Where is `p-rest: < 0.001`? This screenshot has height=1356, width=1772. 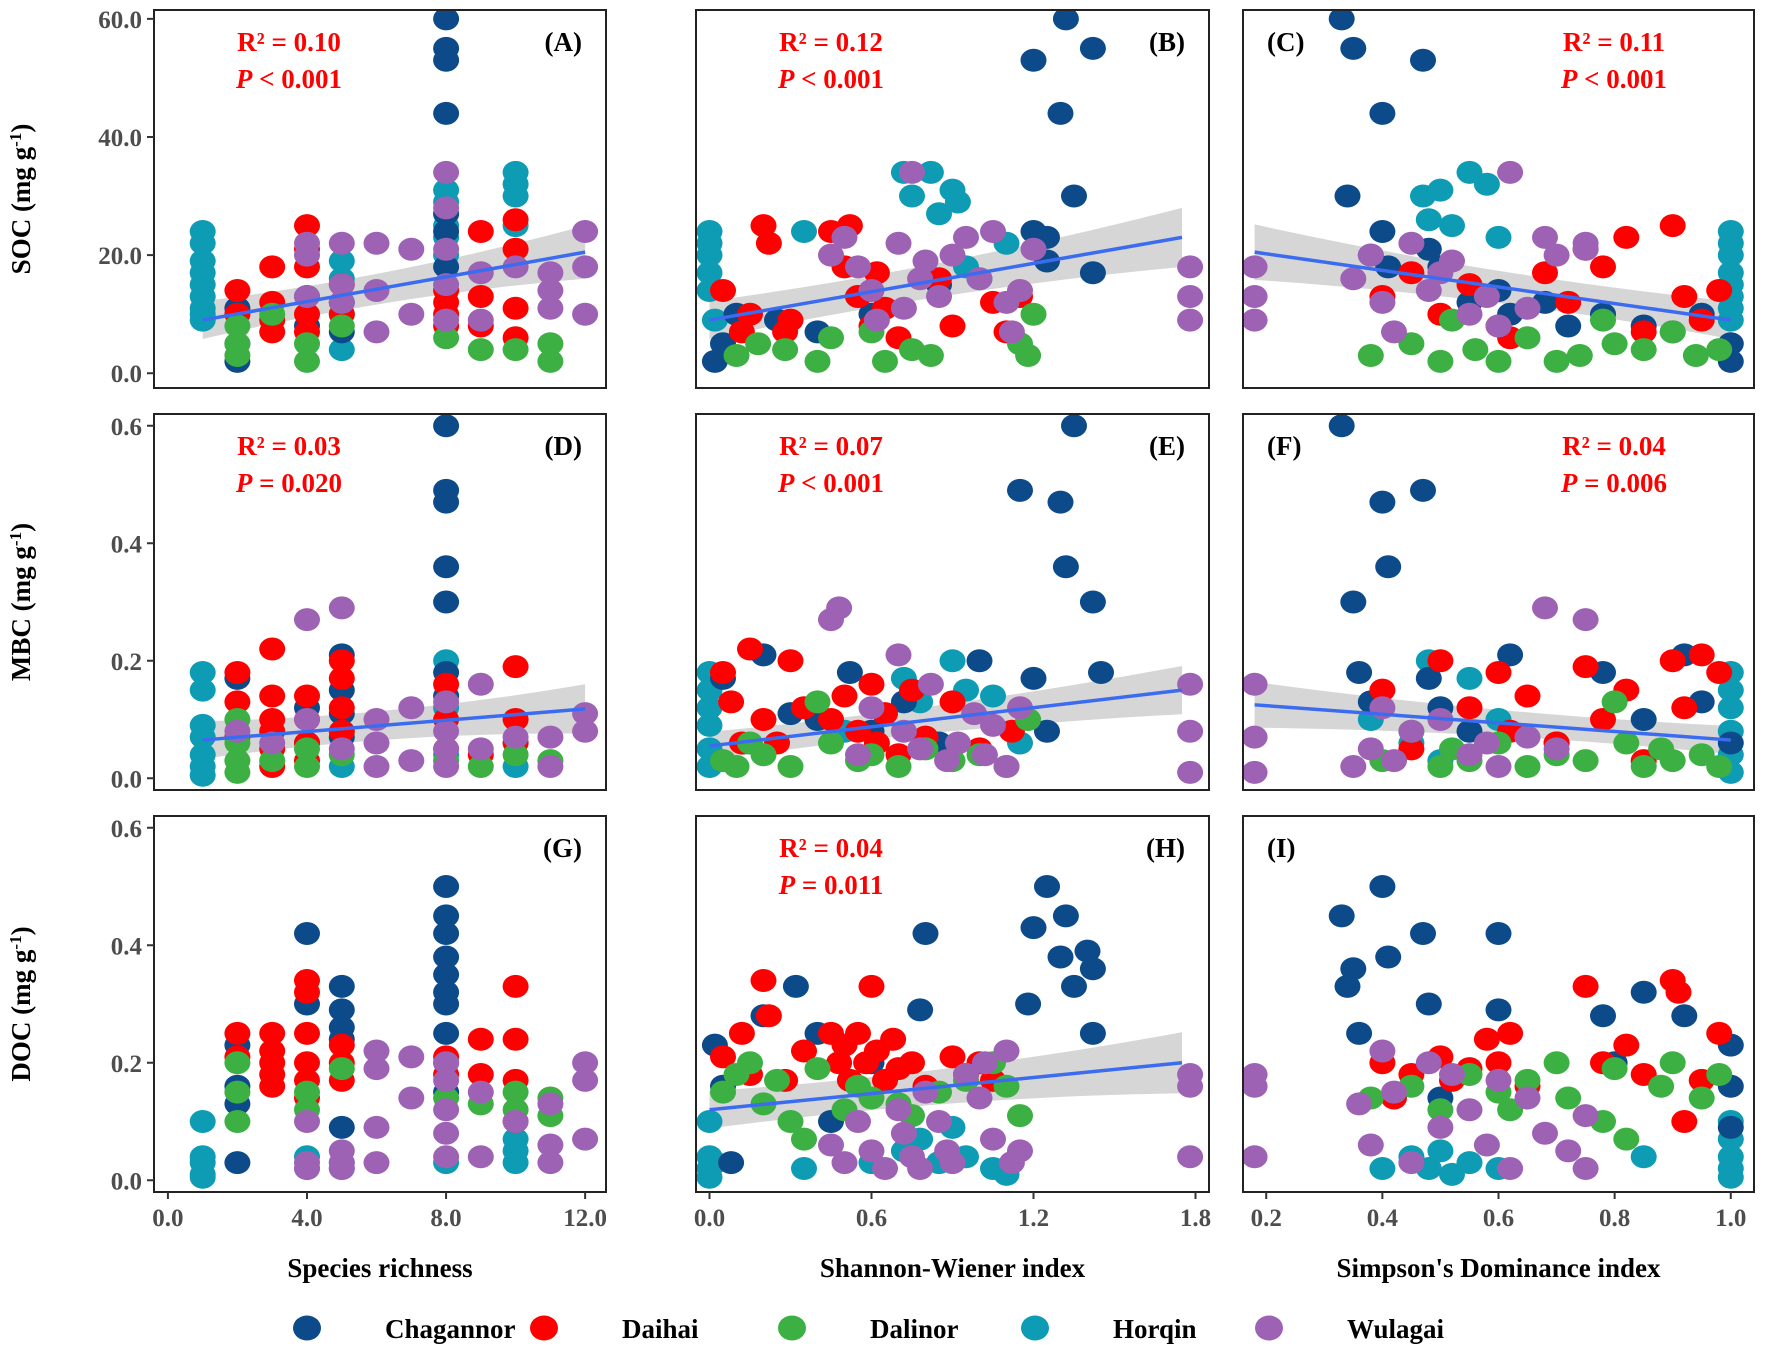 p-rest: < 0.001 is located at coordinates (839, 79).